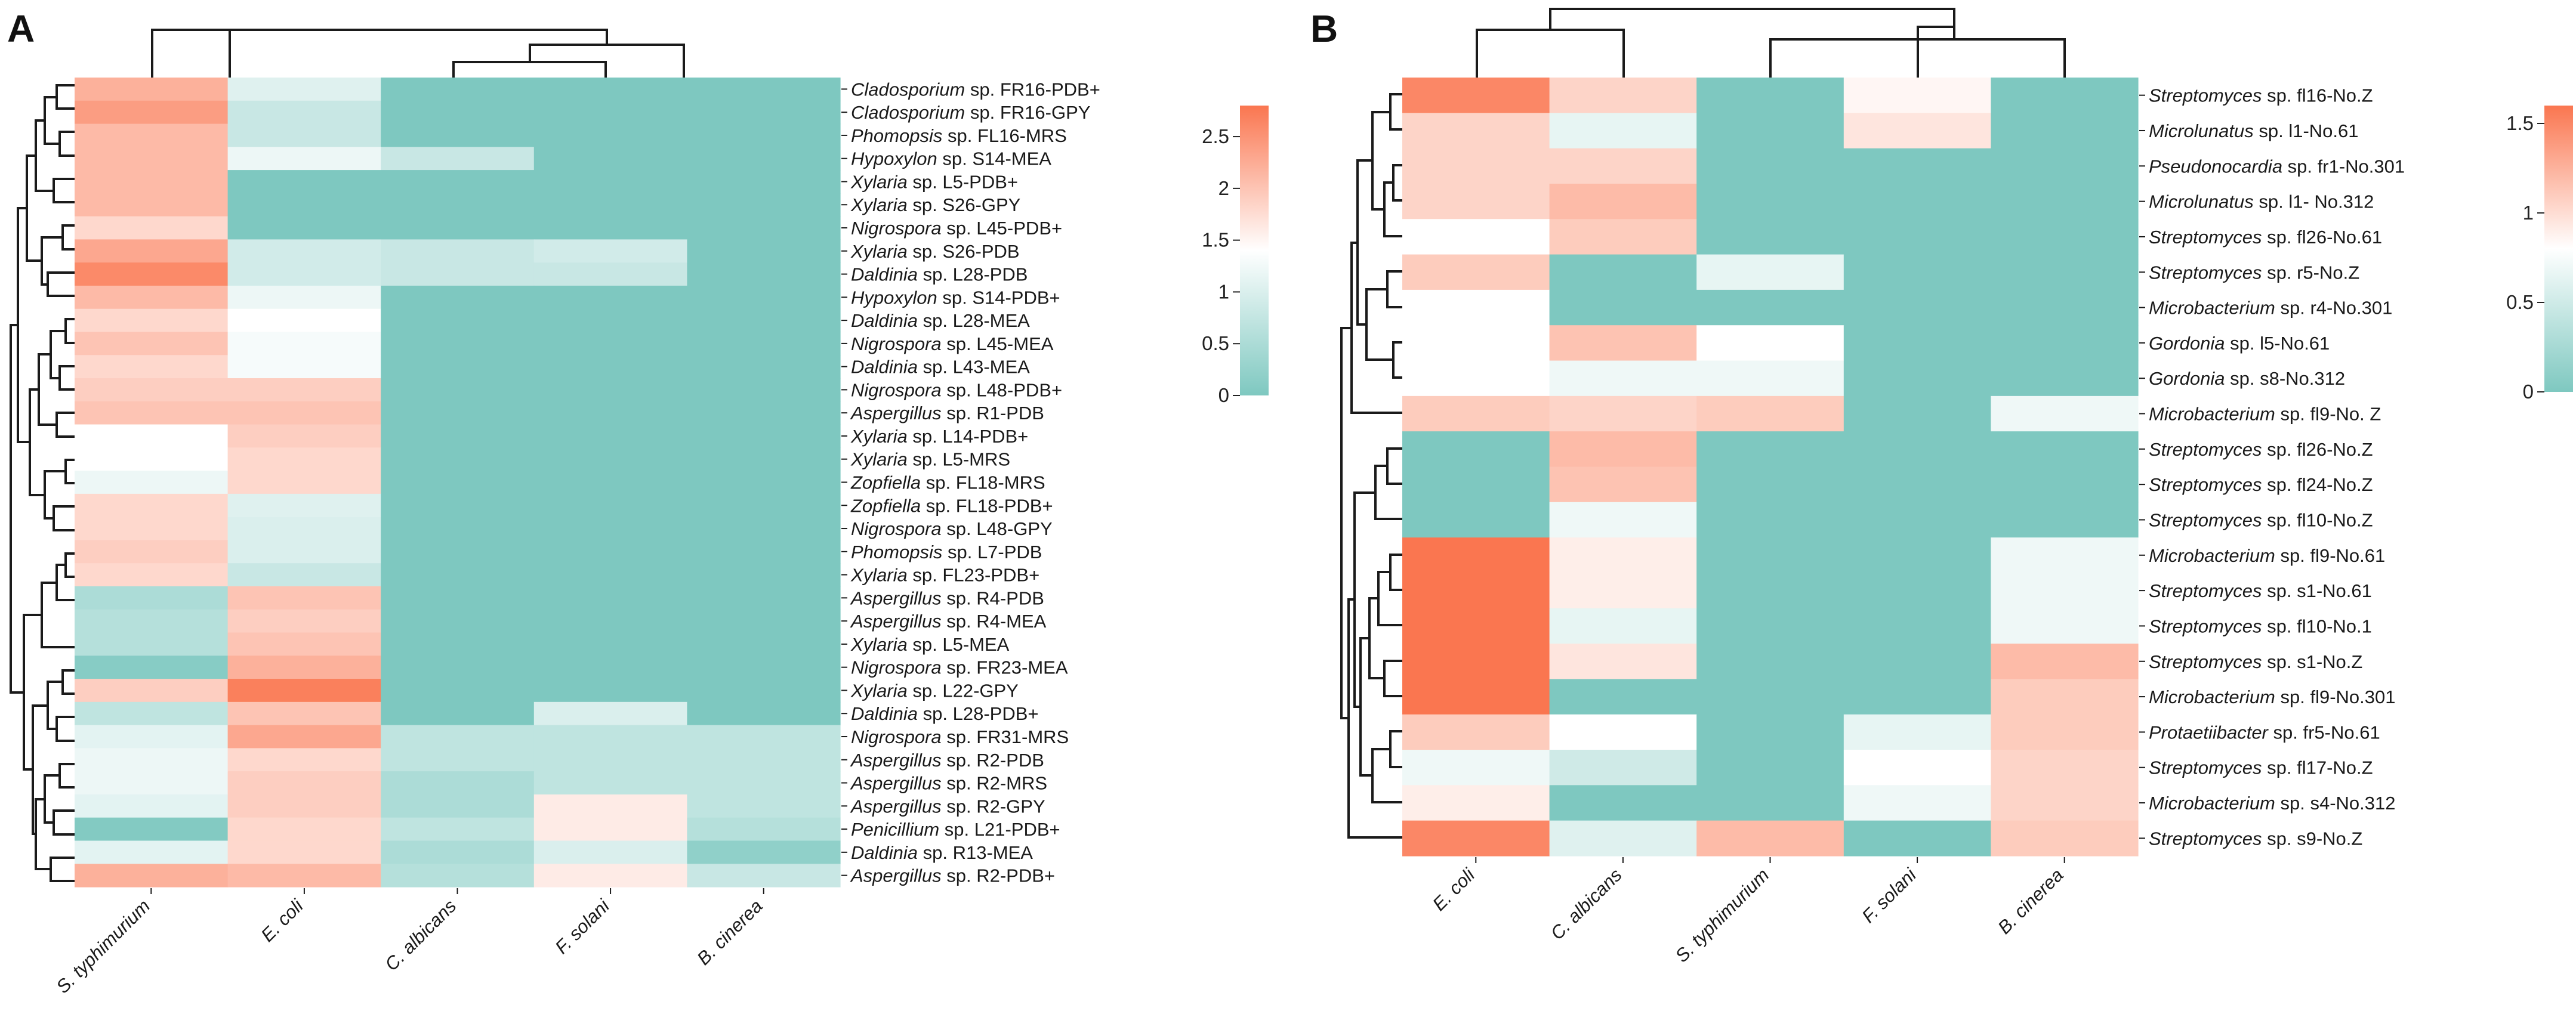 The width and height of the screenshot is (2576, 1011). What do you see at coordinates (2277, 166) in the screenshot?
I see `row-label: Pseudonocardia sp. fr1-No.301` at bounding box center [2277, 166].